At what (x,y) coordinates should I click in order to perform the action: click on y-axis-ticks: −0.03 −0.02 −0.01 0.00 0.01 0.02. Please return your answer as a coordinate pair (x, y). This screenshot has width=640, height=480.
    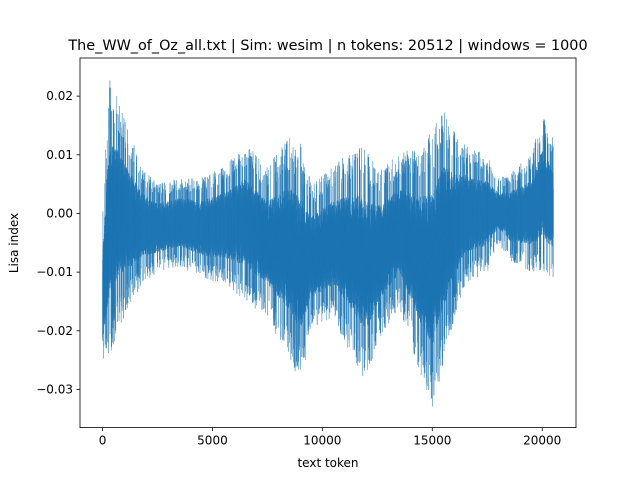
    Looking at the image, I should click on (58, 242).